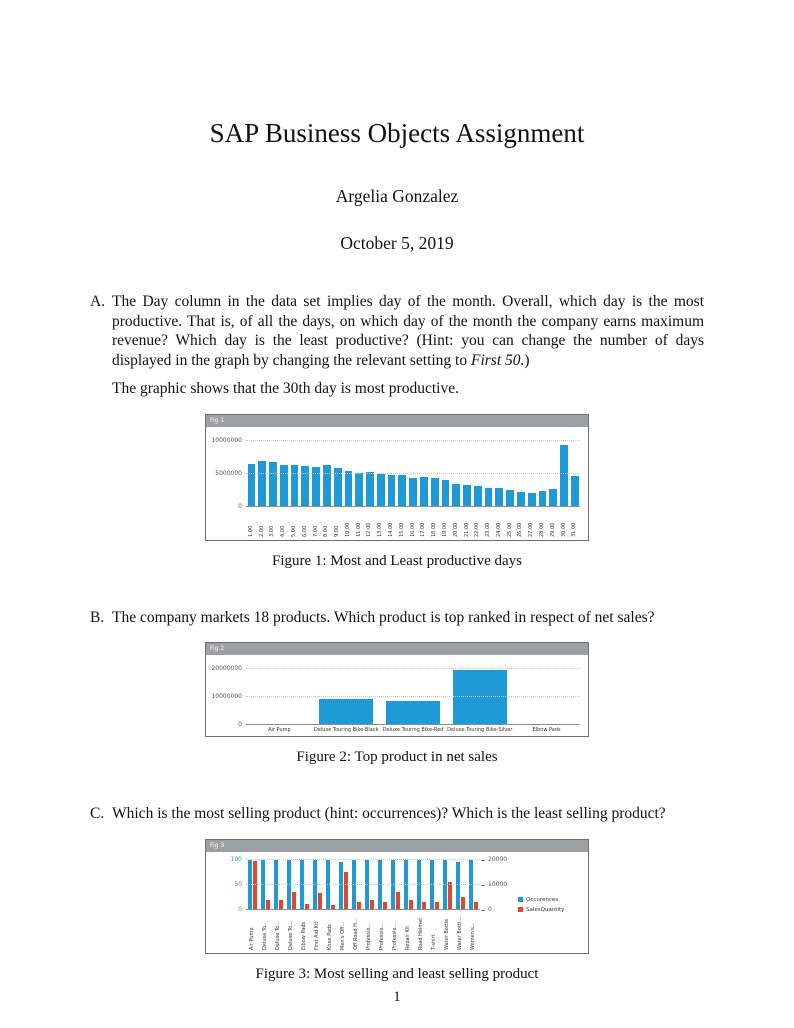 This screenshot has width=794, height=1028. I want to click on x-tick-label: 4.00, so click(283, 531).